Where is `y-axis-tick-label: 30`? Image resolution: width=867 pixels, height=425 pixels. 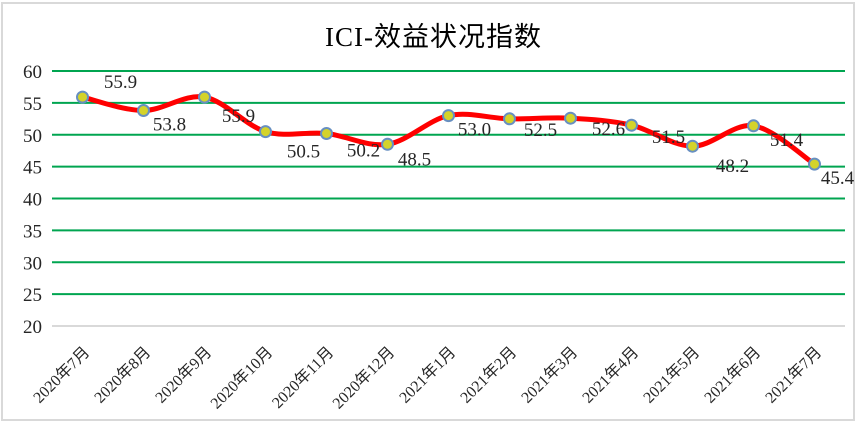 y-axis-tick-label: 30 is located at coordinates (32, 263).